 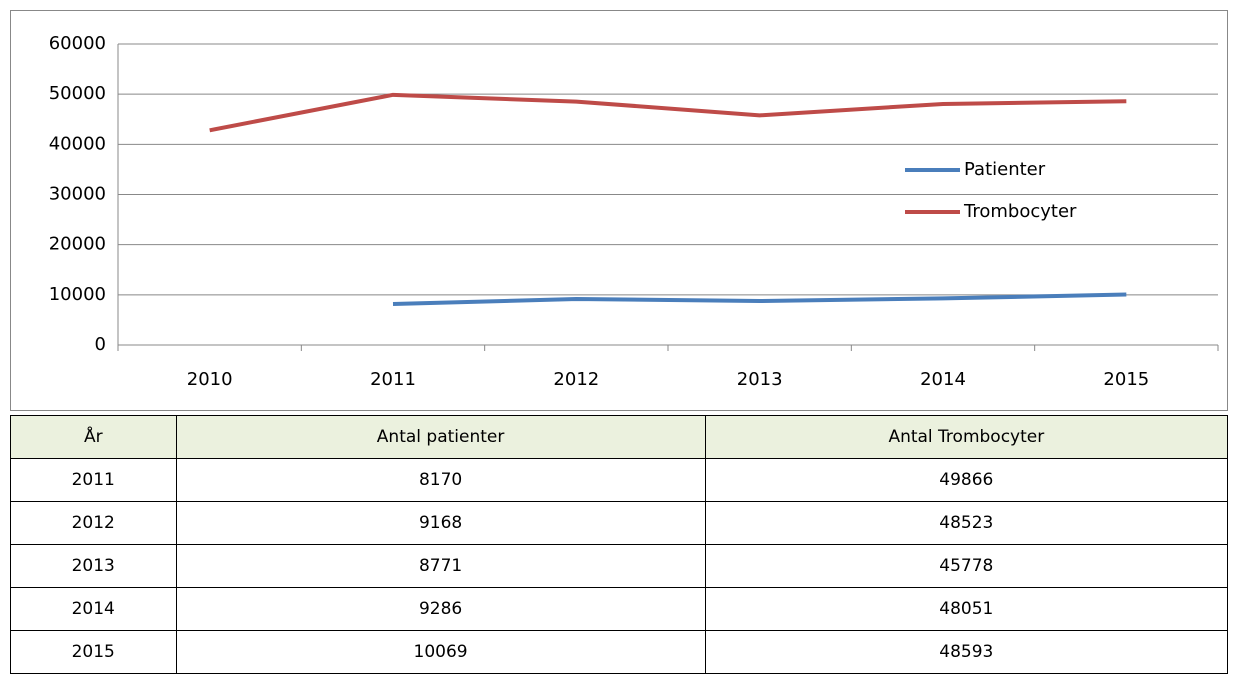 What do you see at coordinates (966, 566) in the screenshot?
I see `table-cell: 45778` at bounding box center [966, 566].